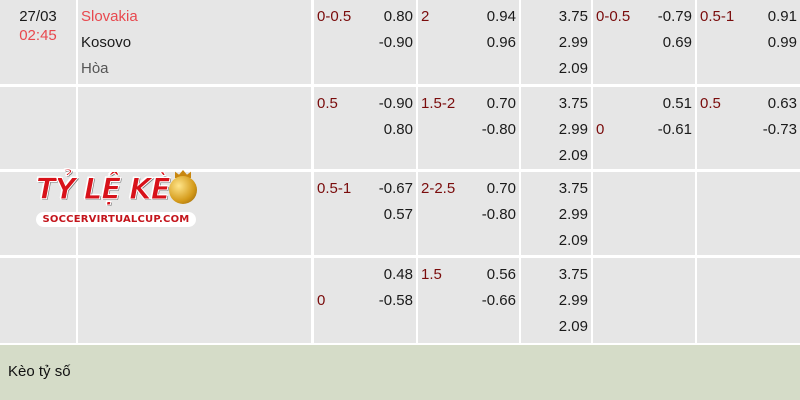 This screenshot has height=400, width=800. What do you see at coordinates (431, 274) in the screenshot?
I see `handicap-line: 1.5` at bounding box center [431, 274].